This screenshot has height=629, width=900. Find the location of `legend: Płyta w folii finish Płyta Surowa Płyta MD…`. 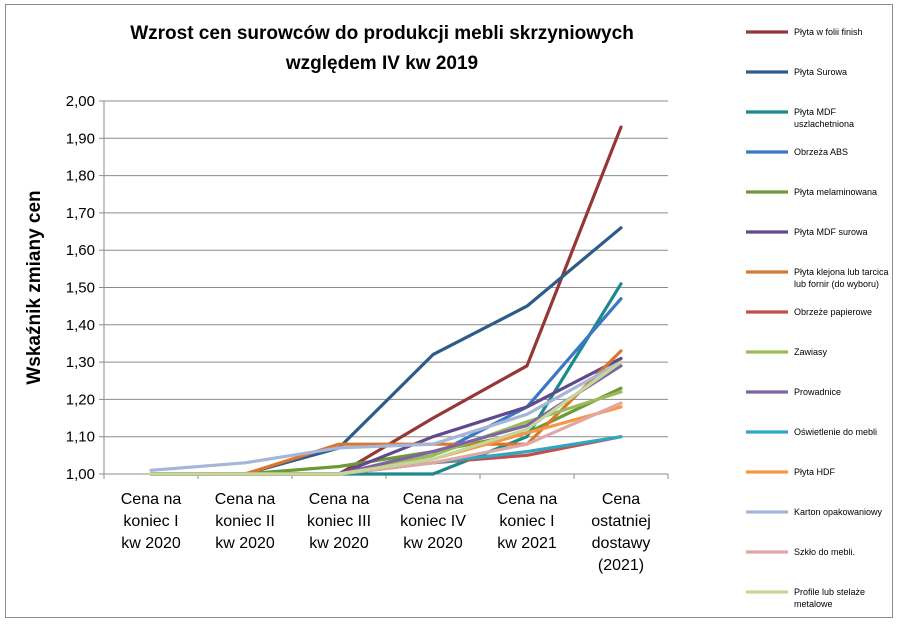

legend: Płyta w folii finish Płyta Surowa Płyta MD… is located at coordinates (817, 318).